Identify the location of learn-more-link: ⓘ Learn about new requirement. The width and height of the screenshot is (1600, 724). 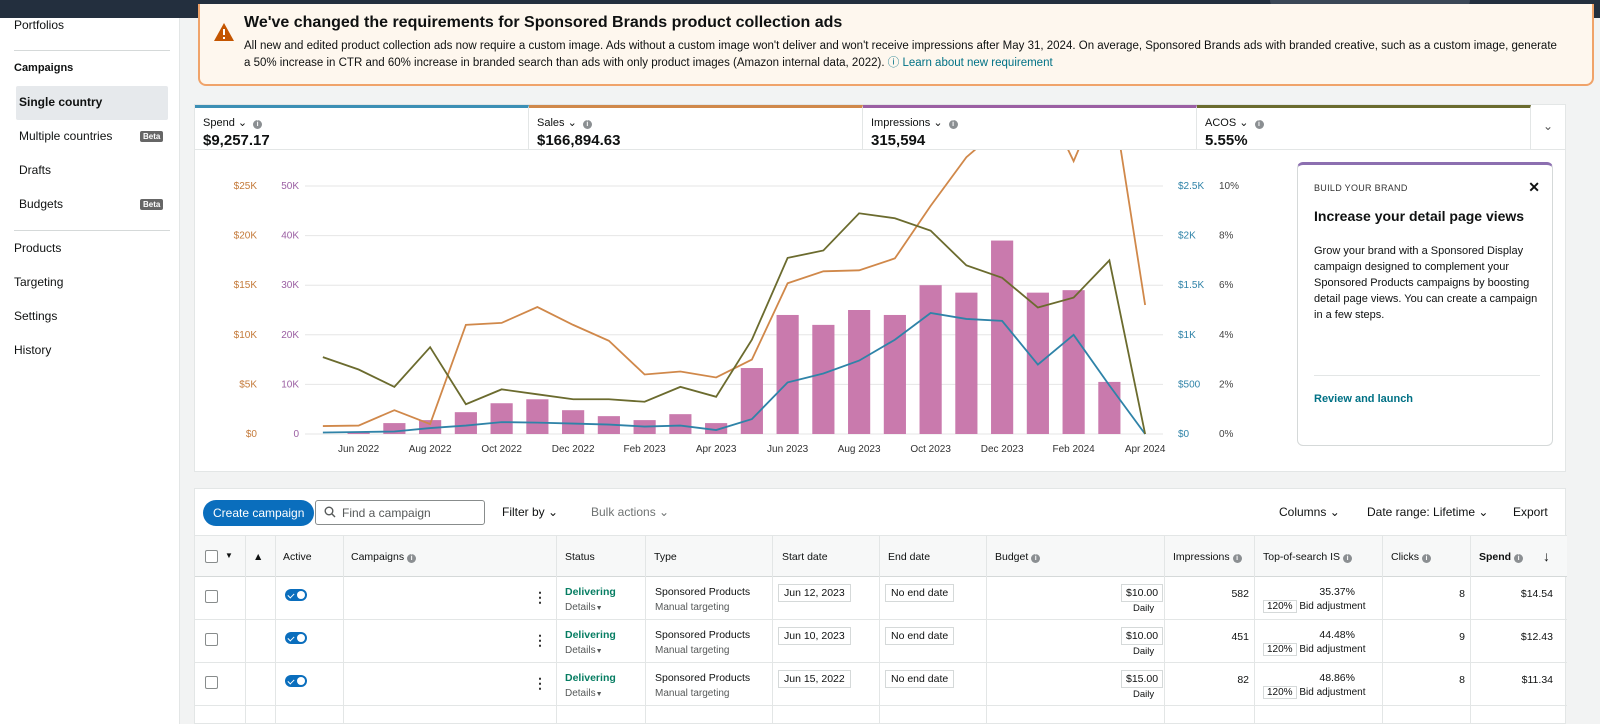
(970, 63).